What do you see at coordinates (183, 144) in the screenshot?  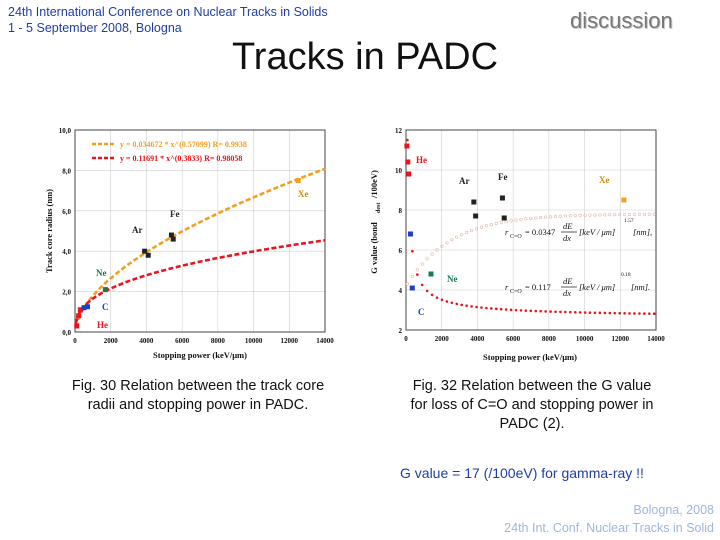 I see `fig30-legend-1: y = 0.034672 * x^(0.57099) R= 0.9938` at bounding box center [183, 144].